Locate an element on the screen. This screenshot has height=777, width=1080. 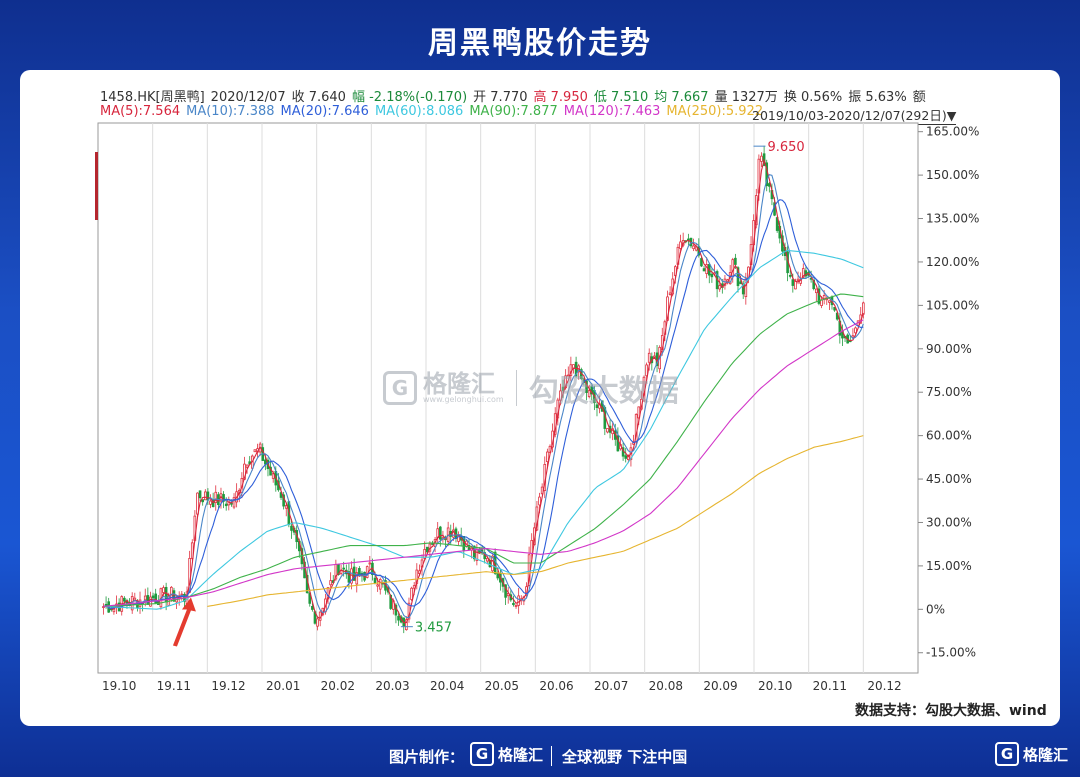
x-tick-label: 20.02 is located at coordinates (338, 686).